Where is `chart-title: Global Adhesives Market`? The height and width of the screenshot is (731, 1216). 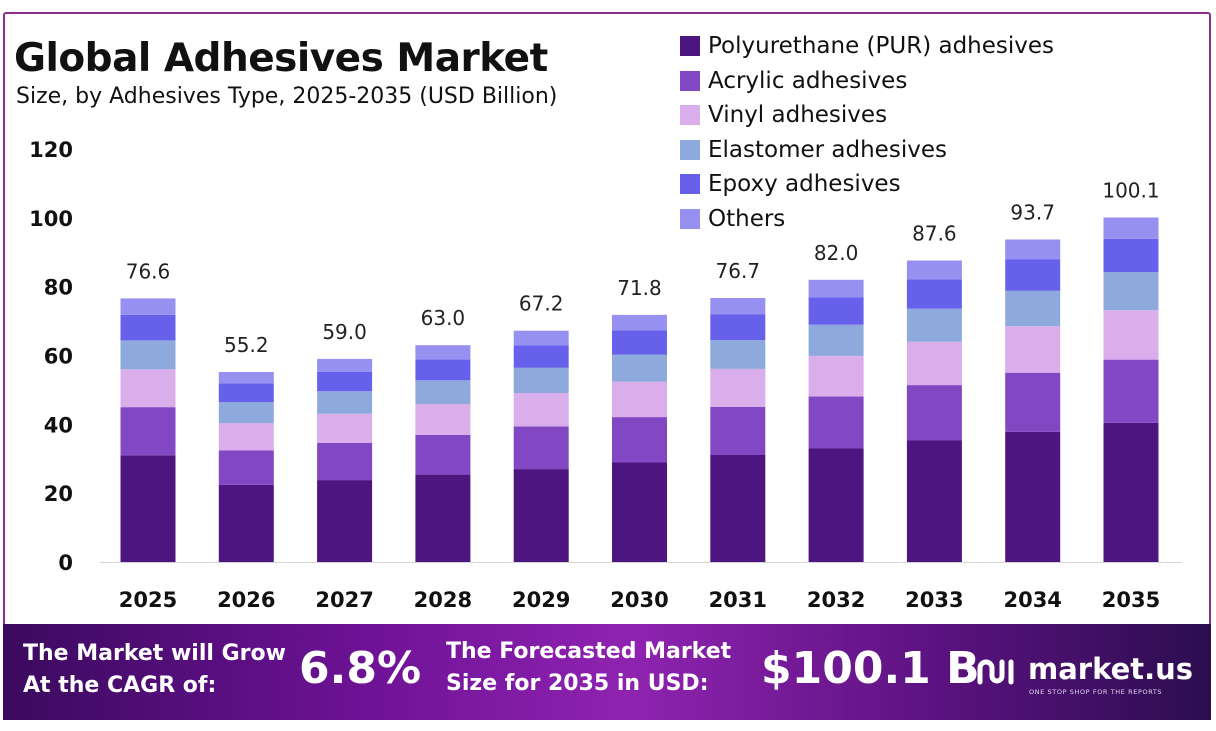
chart-title: Global Adhesives Market is located at coordinates (281, 58).